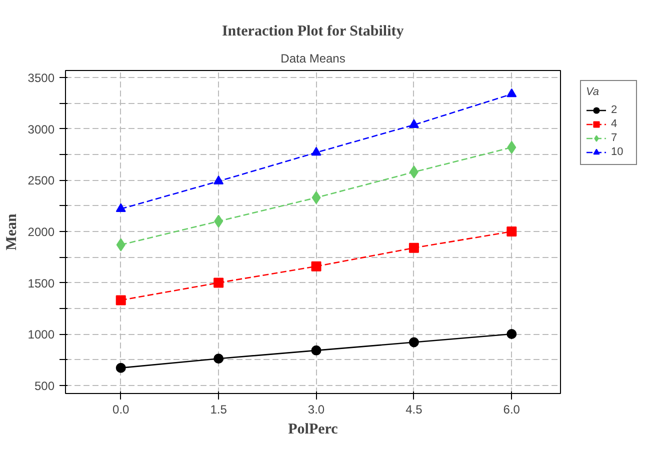 The image size is (667, 451). I want to click on y-tick-label: 1500, so click(41, 283).